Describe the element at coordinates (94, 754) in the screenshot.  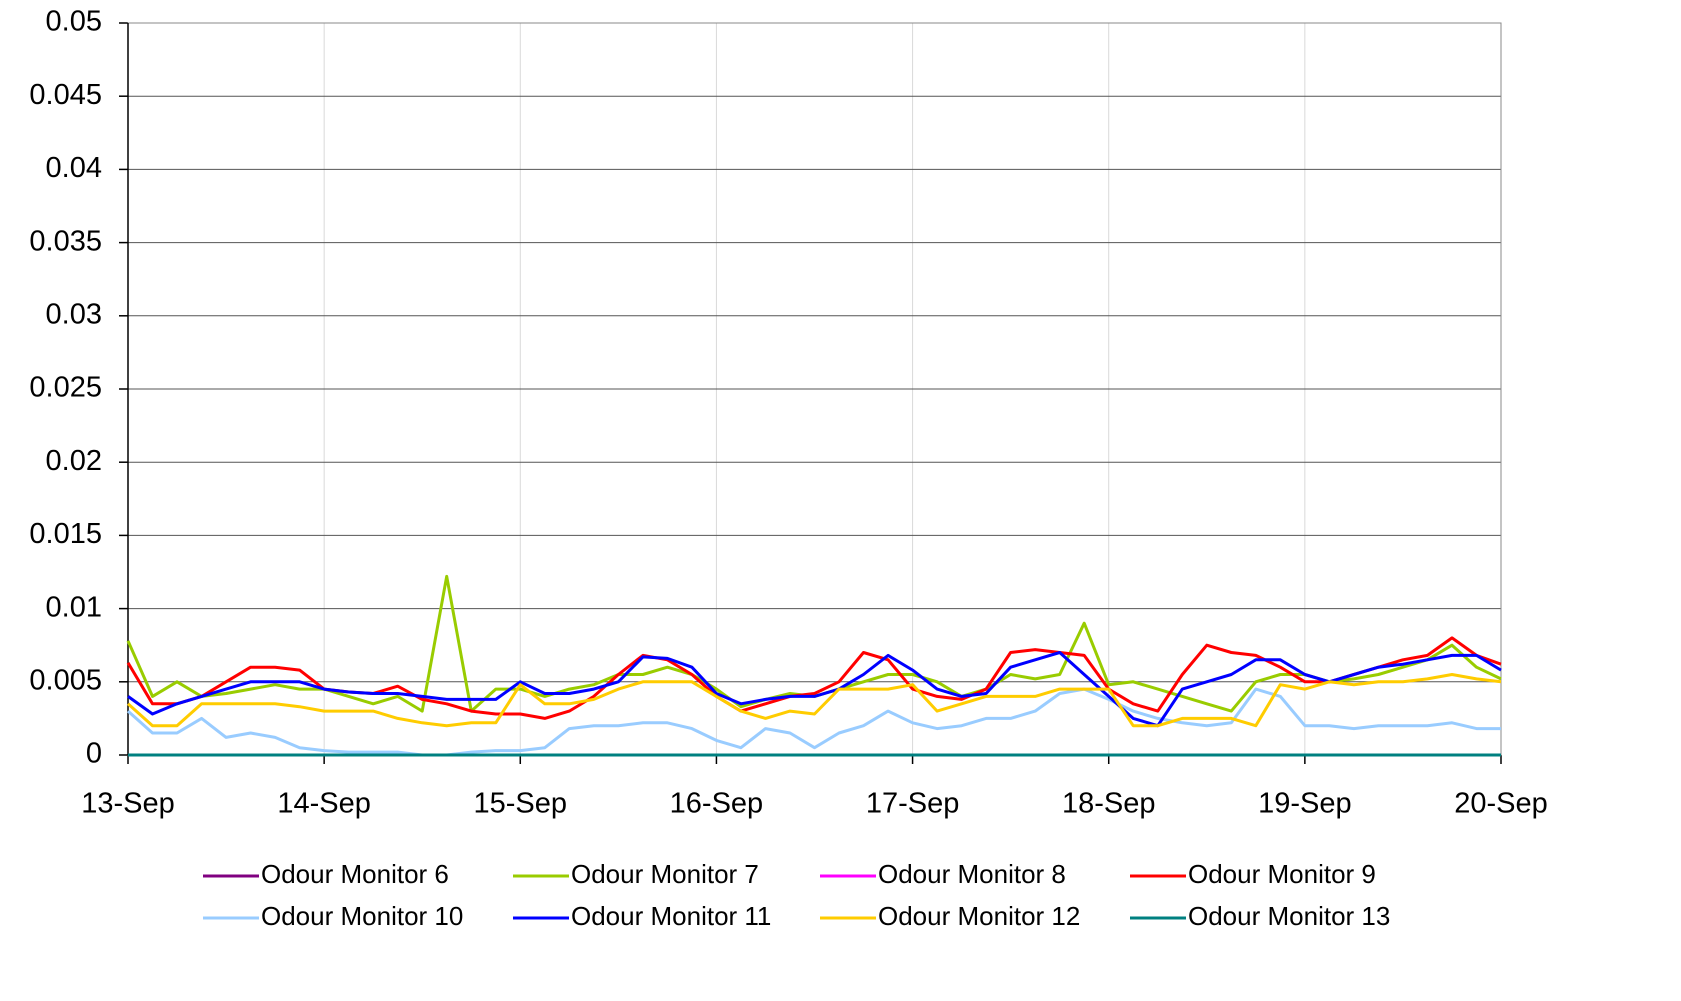
I see `y-tick-label: 0` at that location.